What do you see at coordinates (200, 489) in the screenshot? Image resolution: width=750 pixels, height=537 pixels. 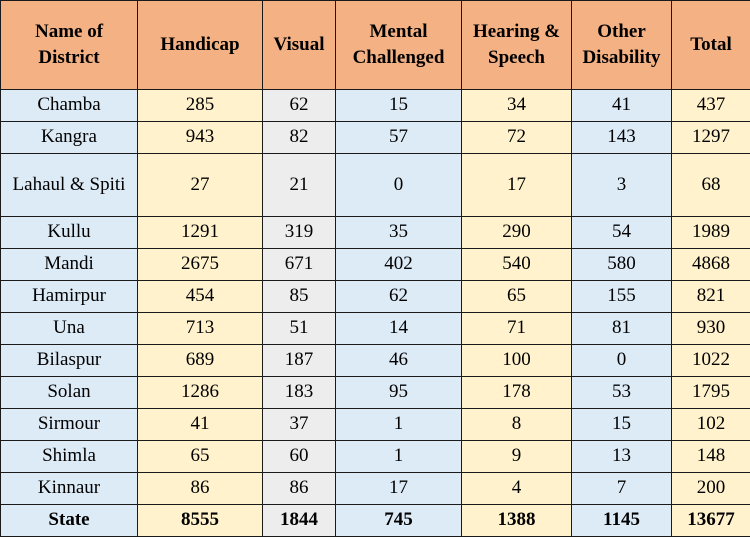 I see `handicap-cell: 86` at bounding box center [200, 489].